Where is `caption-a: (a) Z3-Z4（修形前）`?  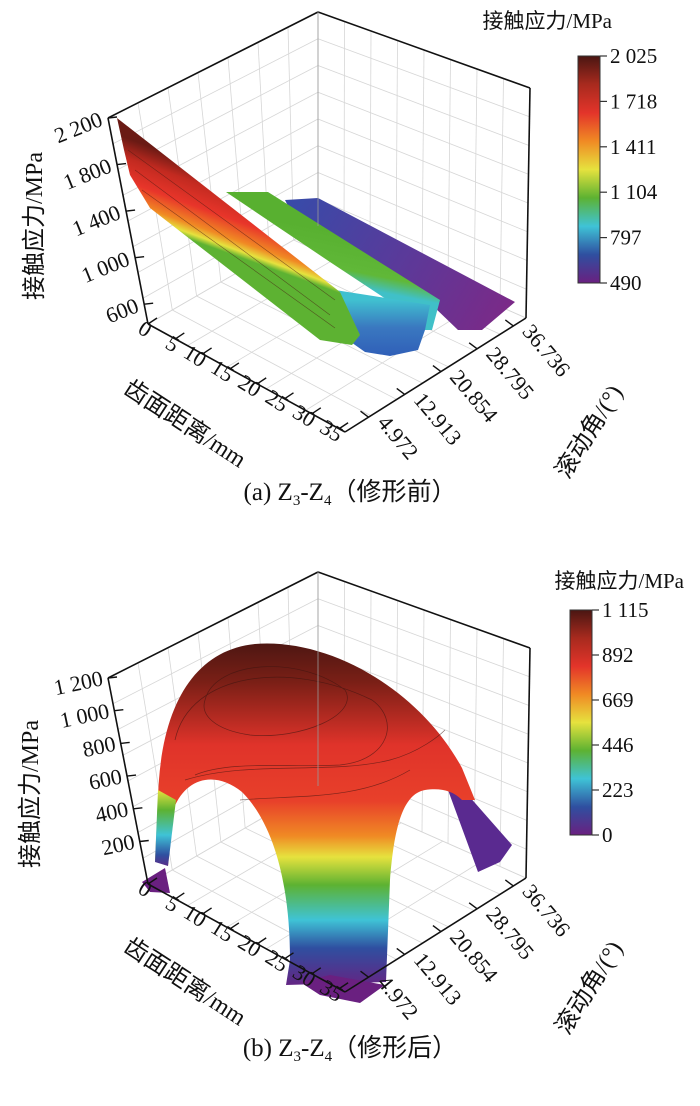 caption-a: (a) Z3-Z4（修形前） is located at coordinates (350, 493).